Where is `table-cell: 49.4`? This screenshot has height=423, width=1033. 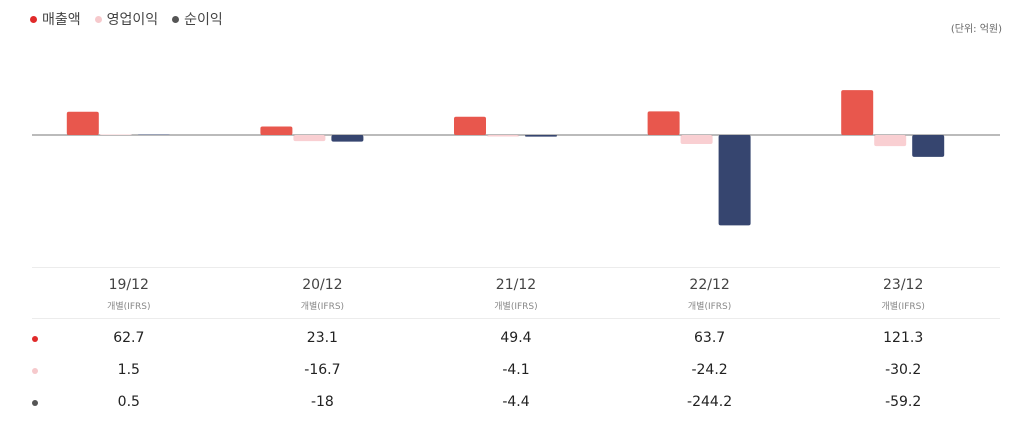
table-cell: 49.4 is located at coordinates (516, 338).